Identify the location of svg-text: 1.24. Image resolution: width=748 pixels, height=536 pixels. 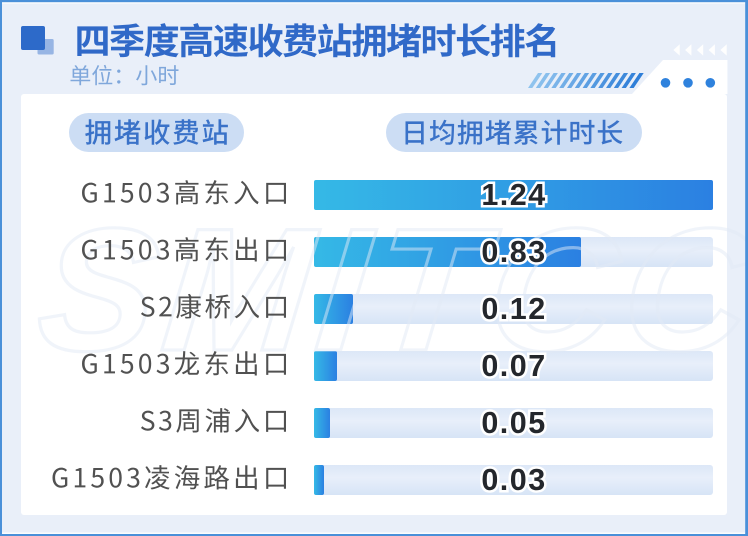
(513, 195).